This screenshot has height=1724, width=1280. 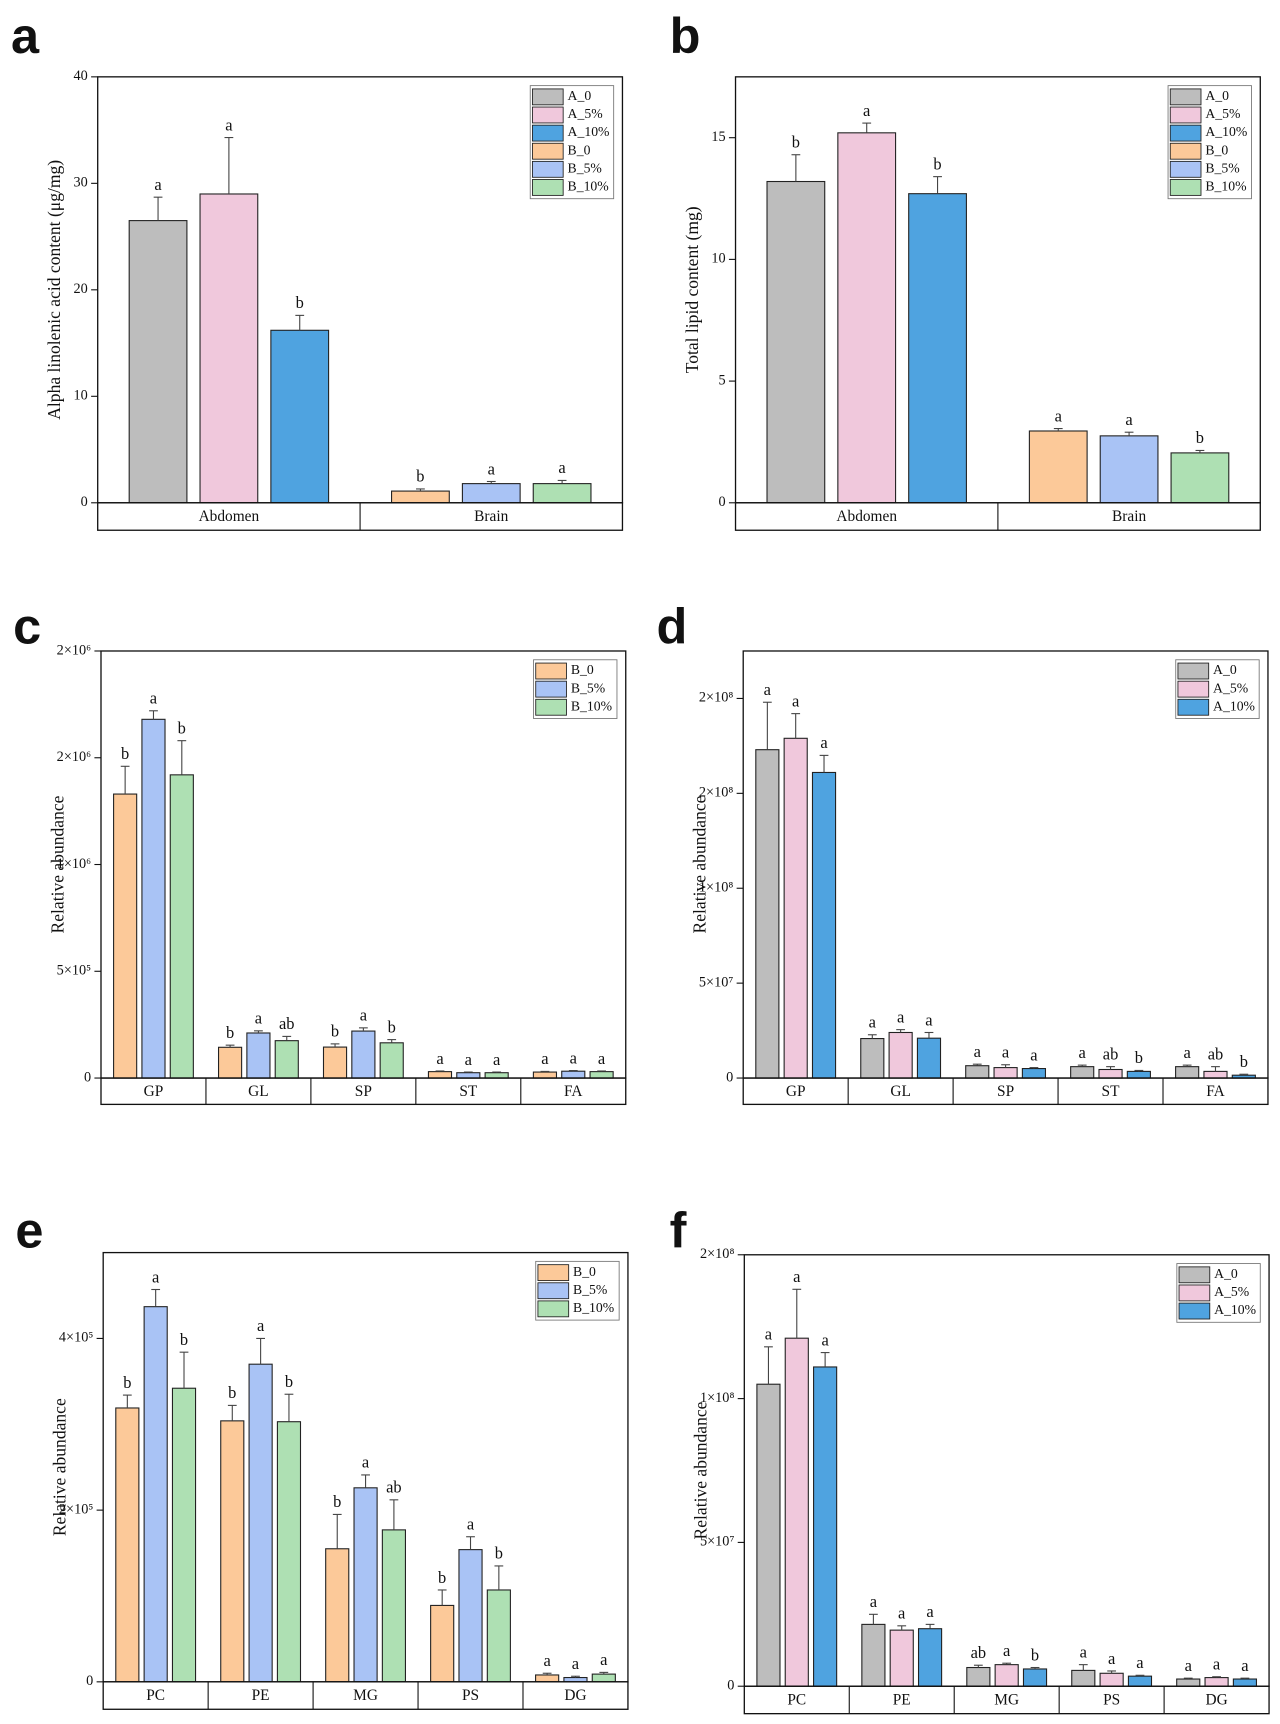 What do you see at coordinates (261, 1695) in the screenshot?
I see `x-tick-label: PE` at bounding box center [261, 1695].